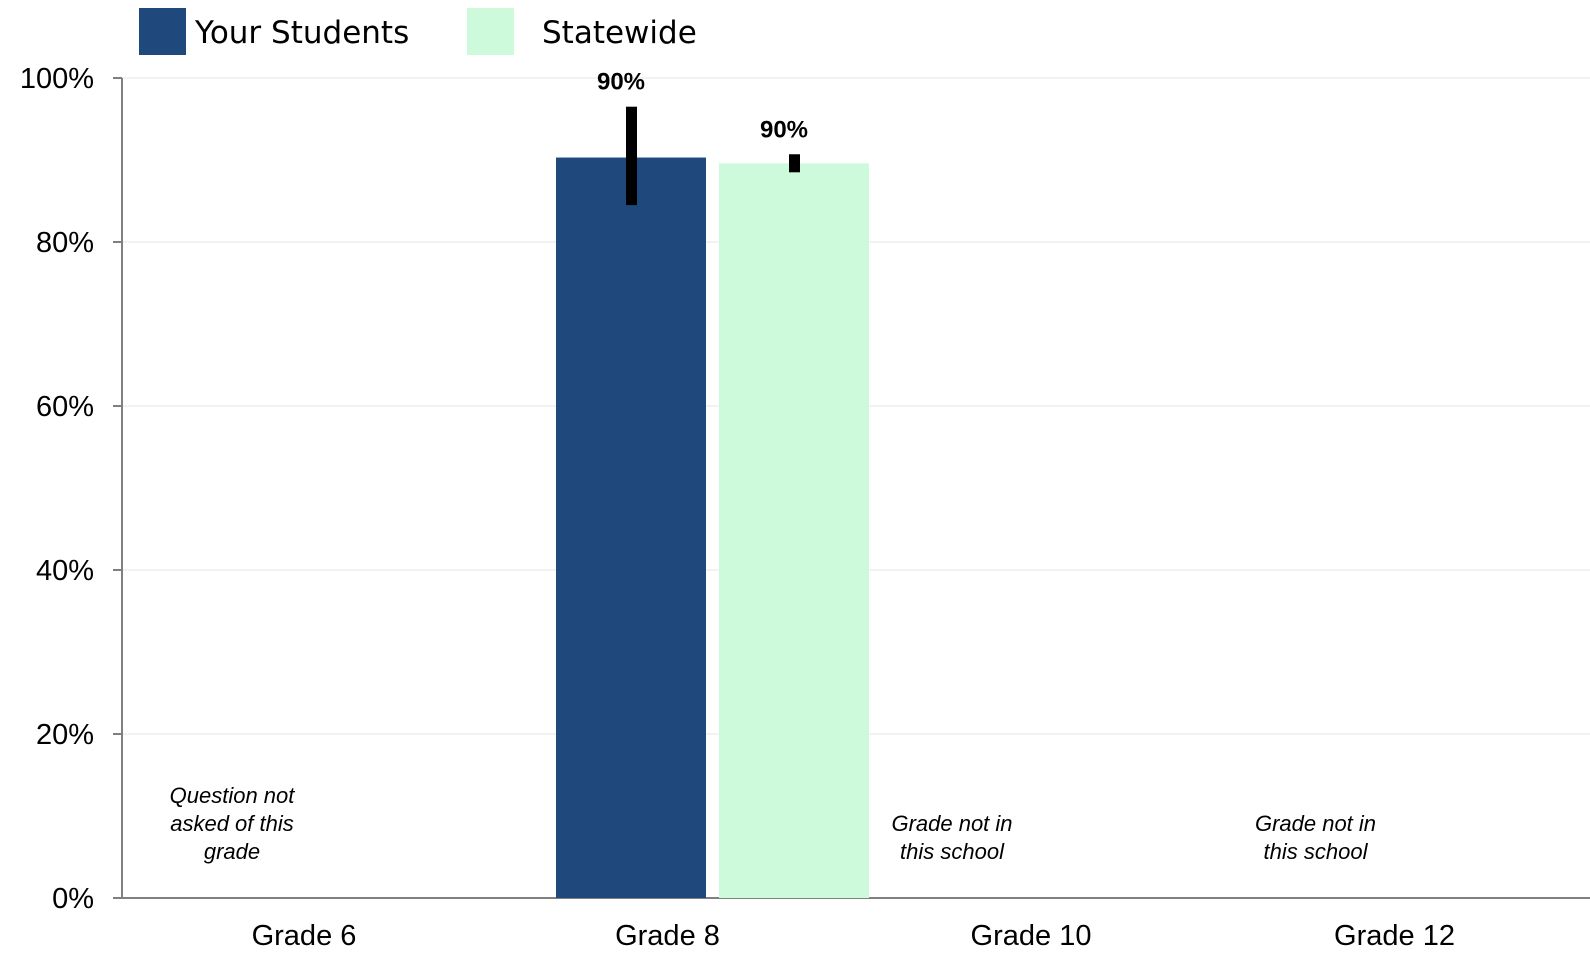  What do you see at coordinates (667, 936) in the screenshot?
I see `x-tick-label: Grade 8` at bounding box center [667, 936].